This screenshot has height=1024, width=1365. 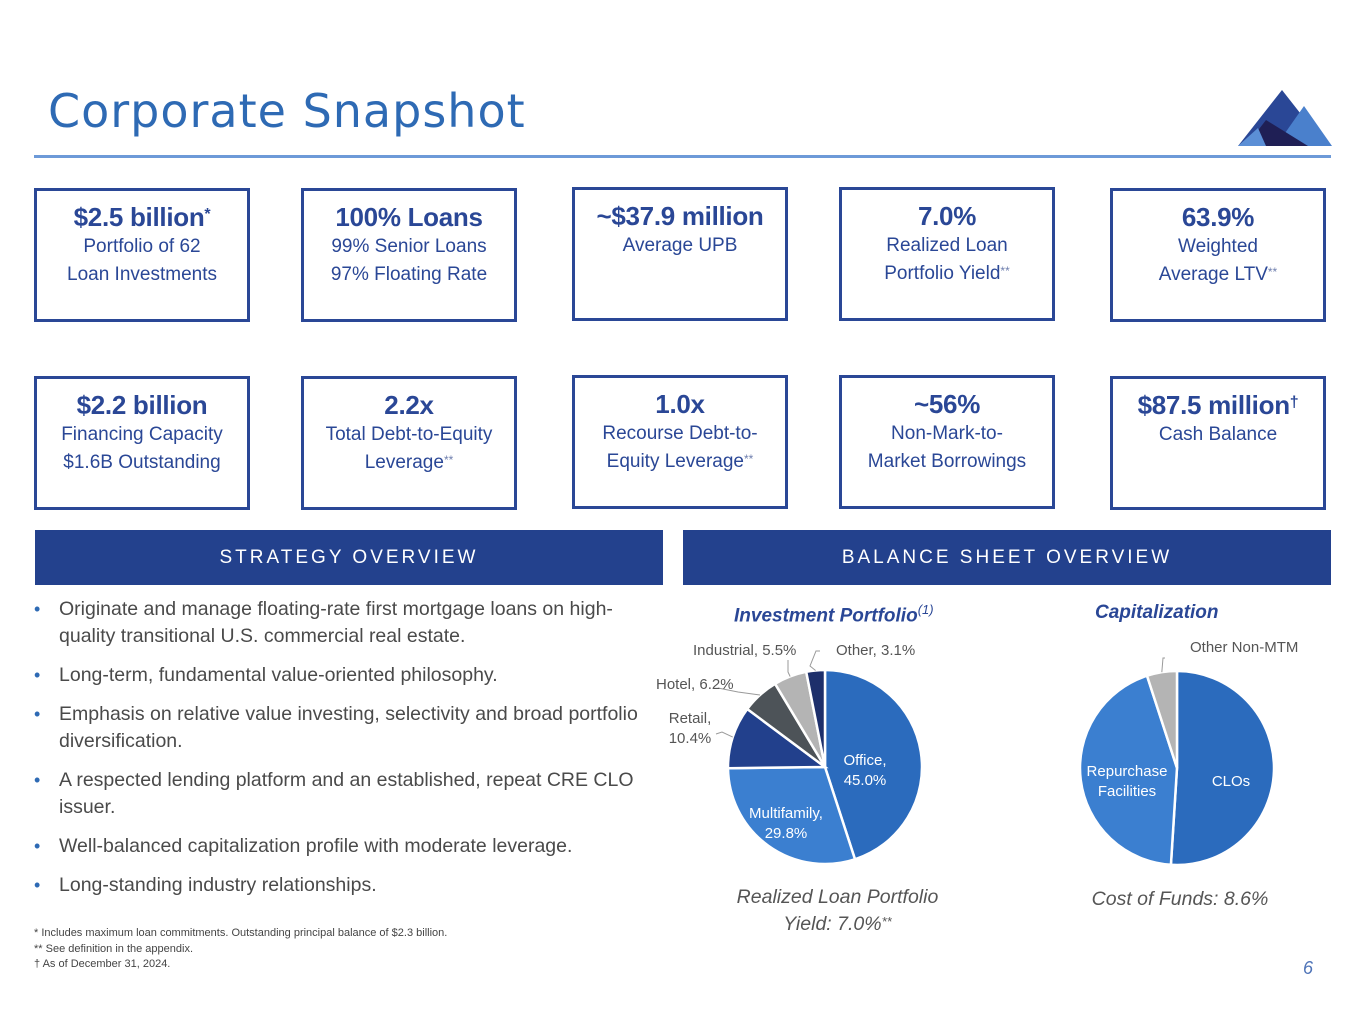 What do you see at coordinates (886, 921) in the screenshot?
I see `caption-mark: **` at bounding box center [886, 921].